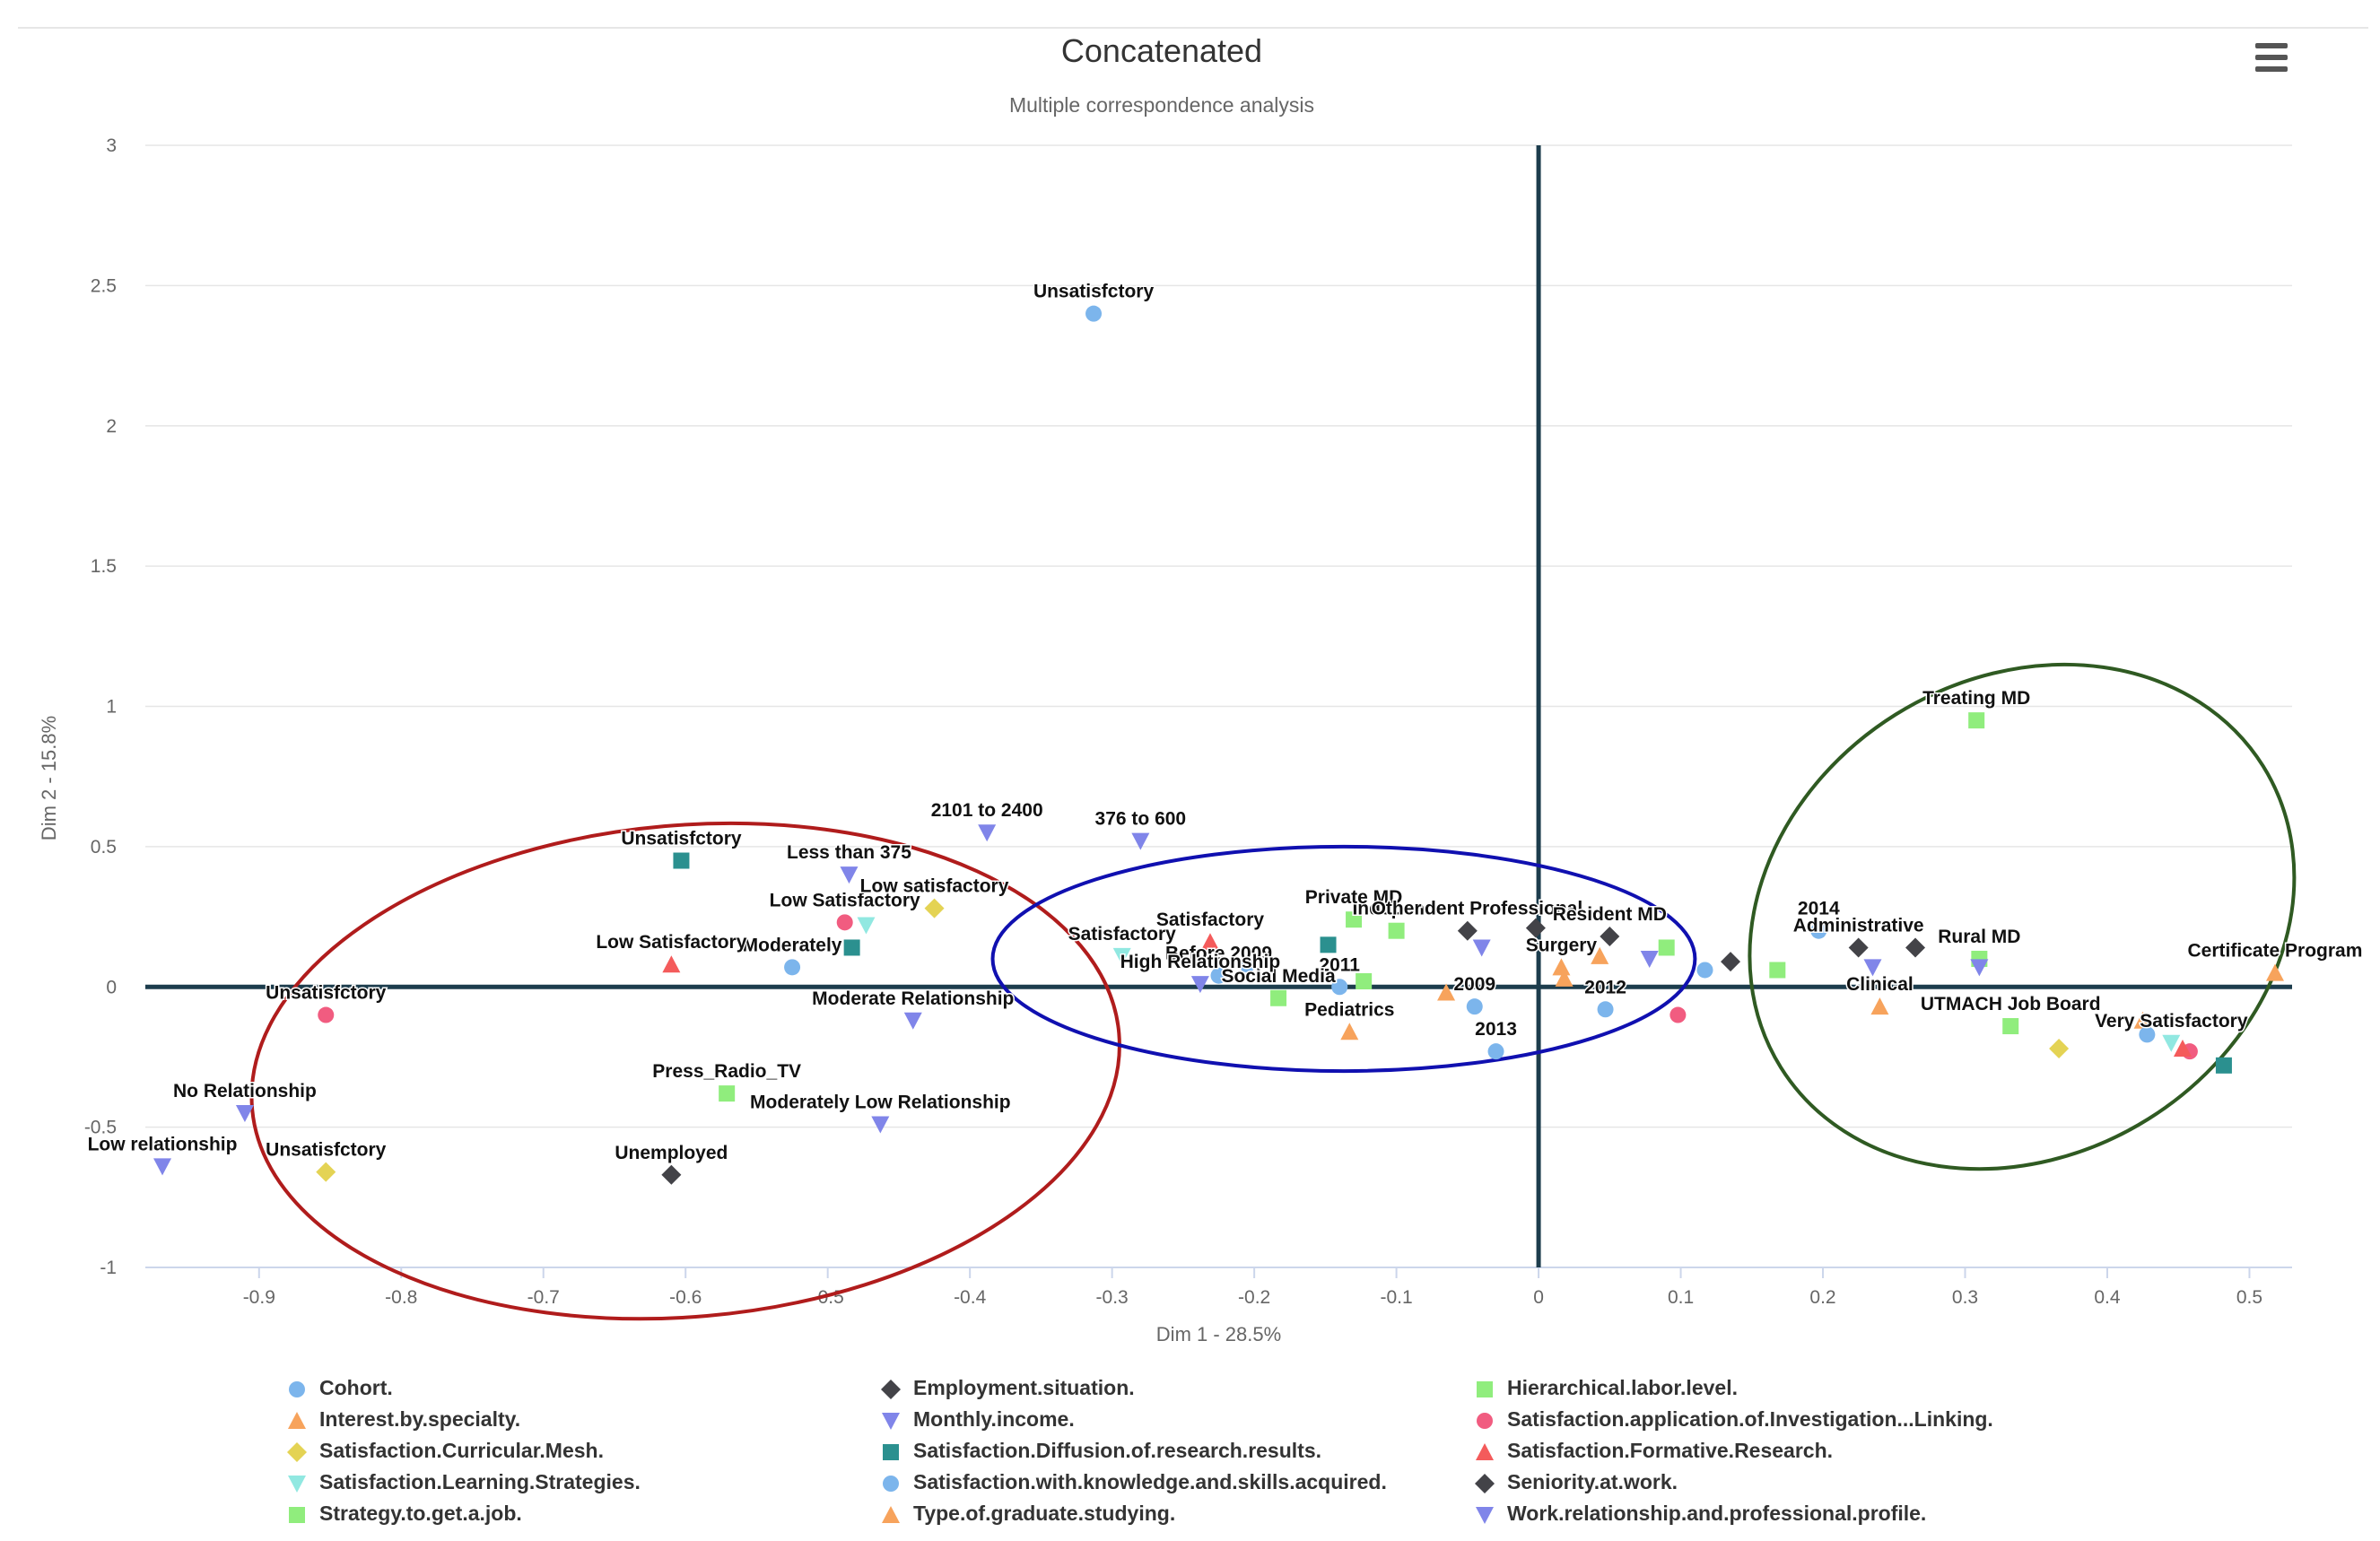 The width and height of the screenshot is (2380, 1541). I want to click on legend-item-strategy-to-get-a-job: Strategy.to.get.a.job., so click(404, 1514).